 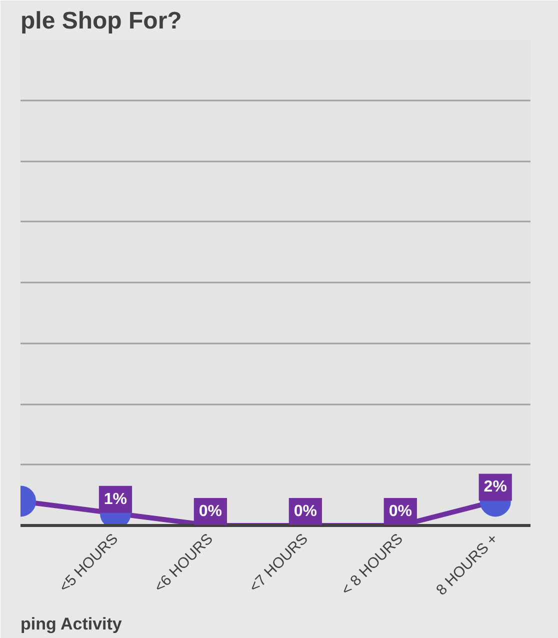 I want to click on data-label: 1%, so click(x=116, y=499).